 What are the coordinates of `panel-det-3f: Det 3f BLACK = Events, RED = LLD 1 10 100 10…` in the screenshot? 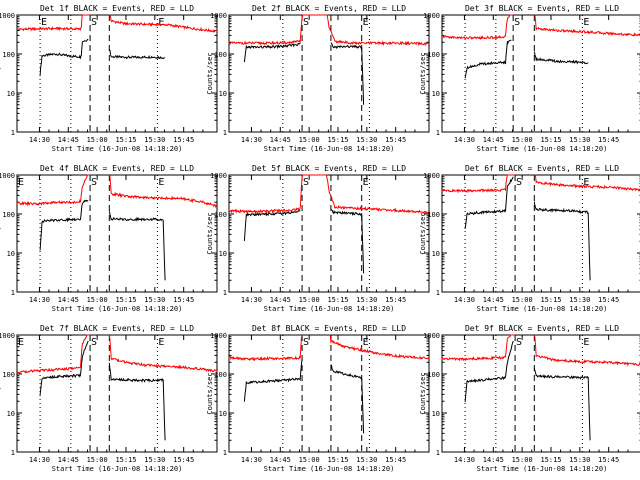 It's located at (529, 78).